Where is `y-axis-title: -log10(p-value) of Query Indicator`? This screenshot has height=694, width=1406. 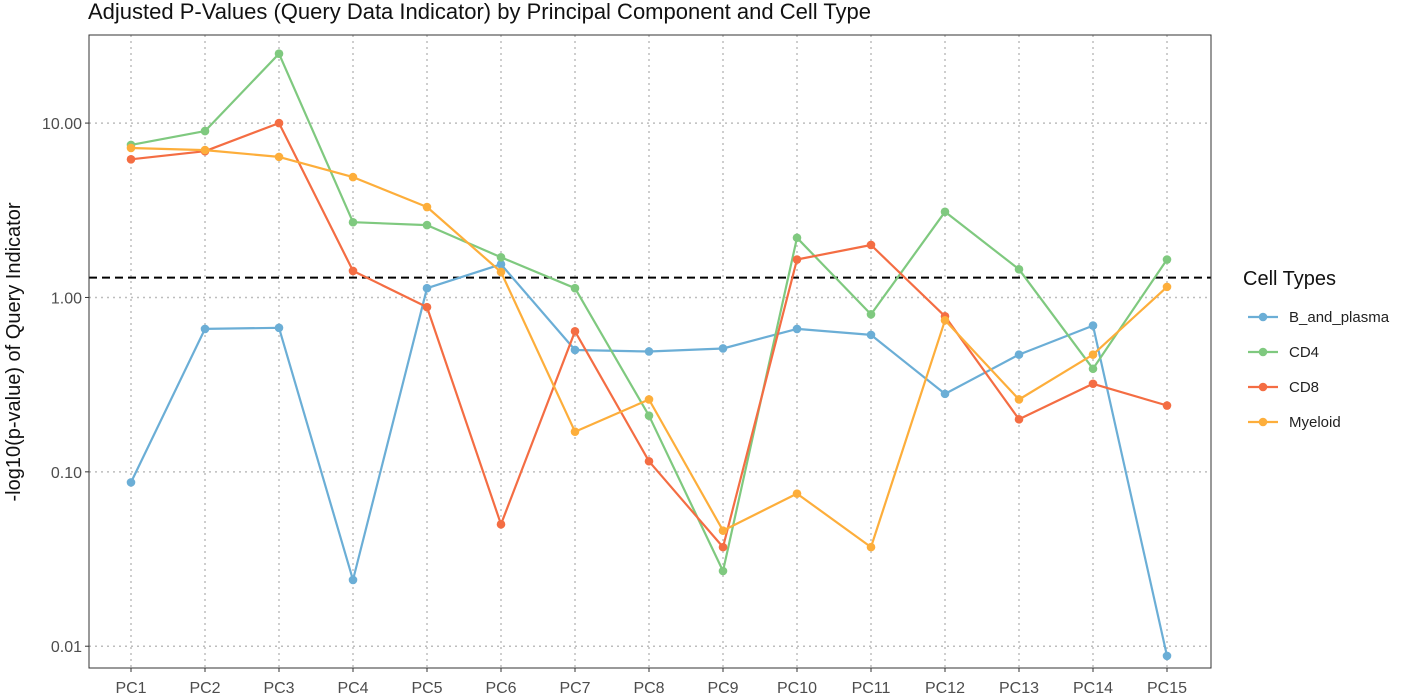
y-axis-title: -log10(p-value) of Query Indicator is located at coordinates (14, 351).